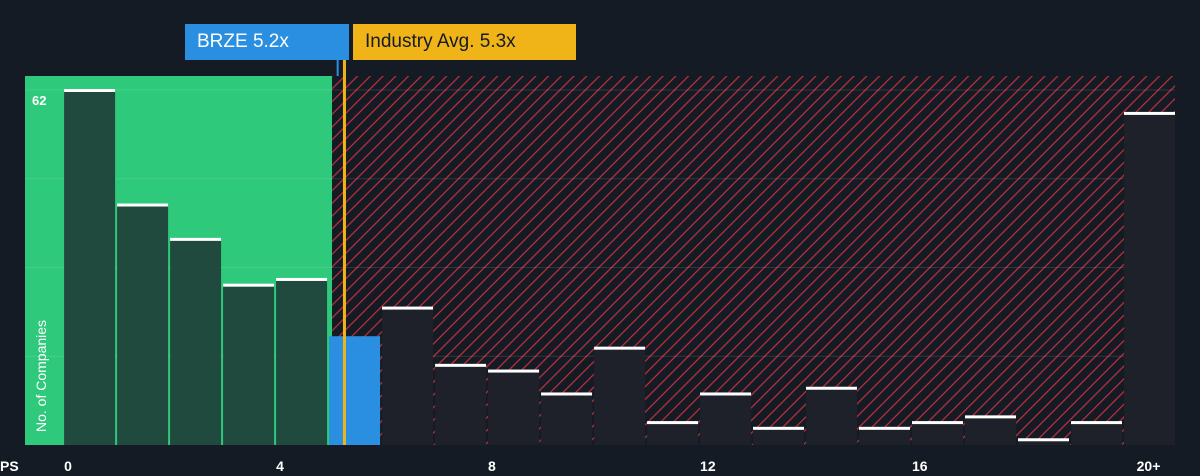 This screenshot has width=1200, height=476. I want to click on company-ps-callout: BRZE 5.2x, so click(243, 41).